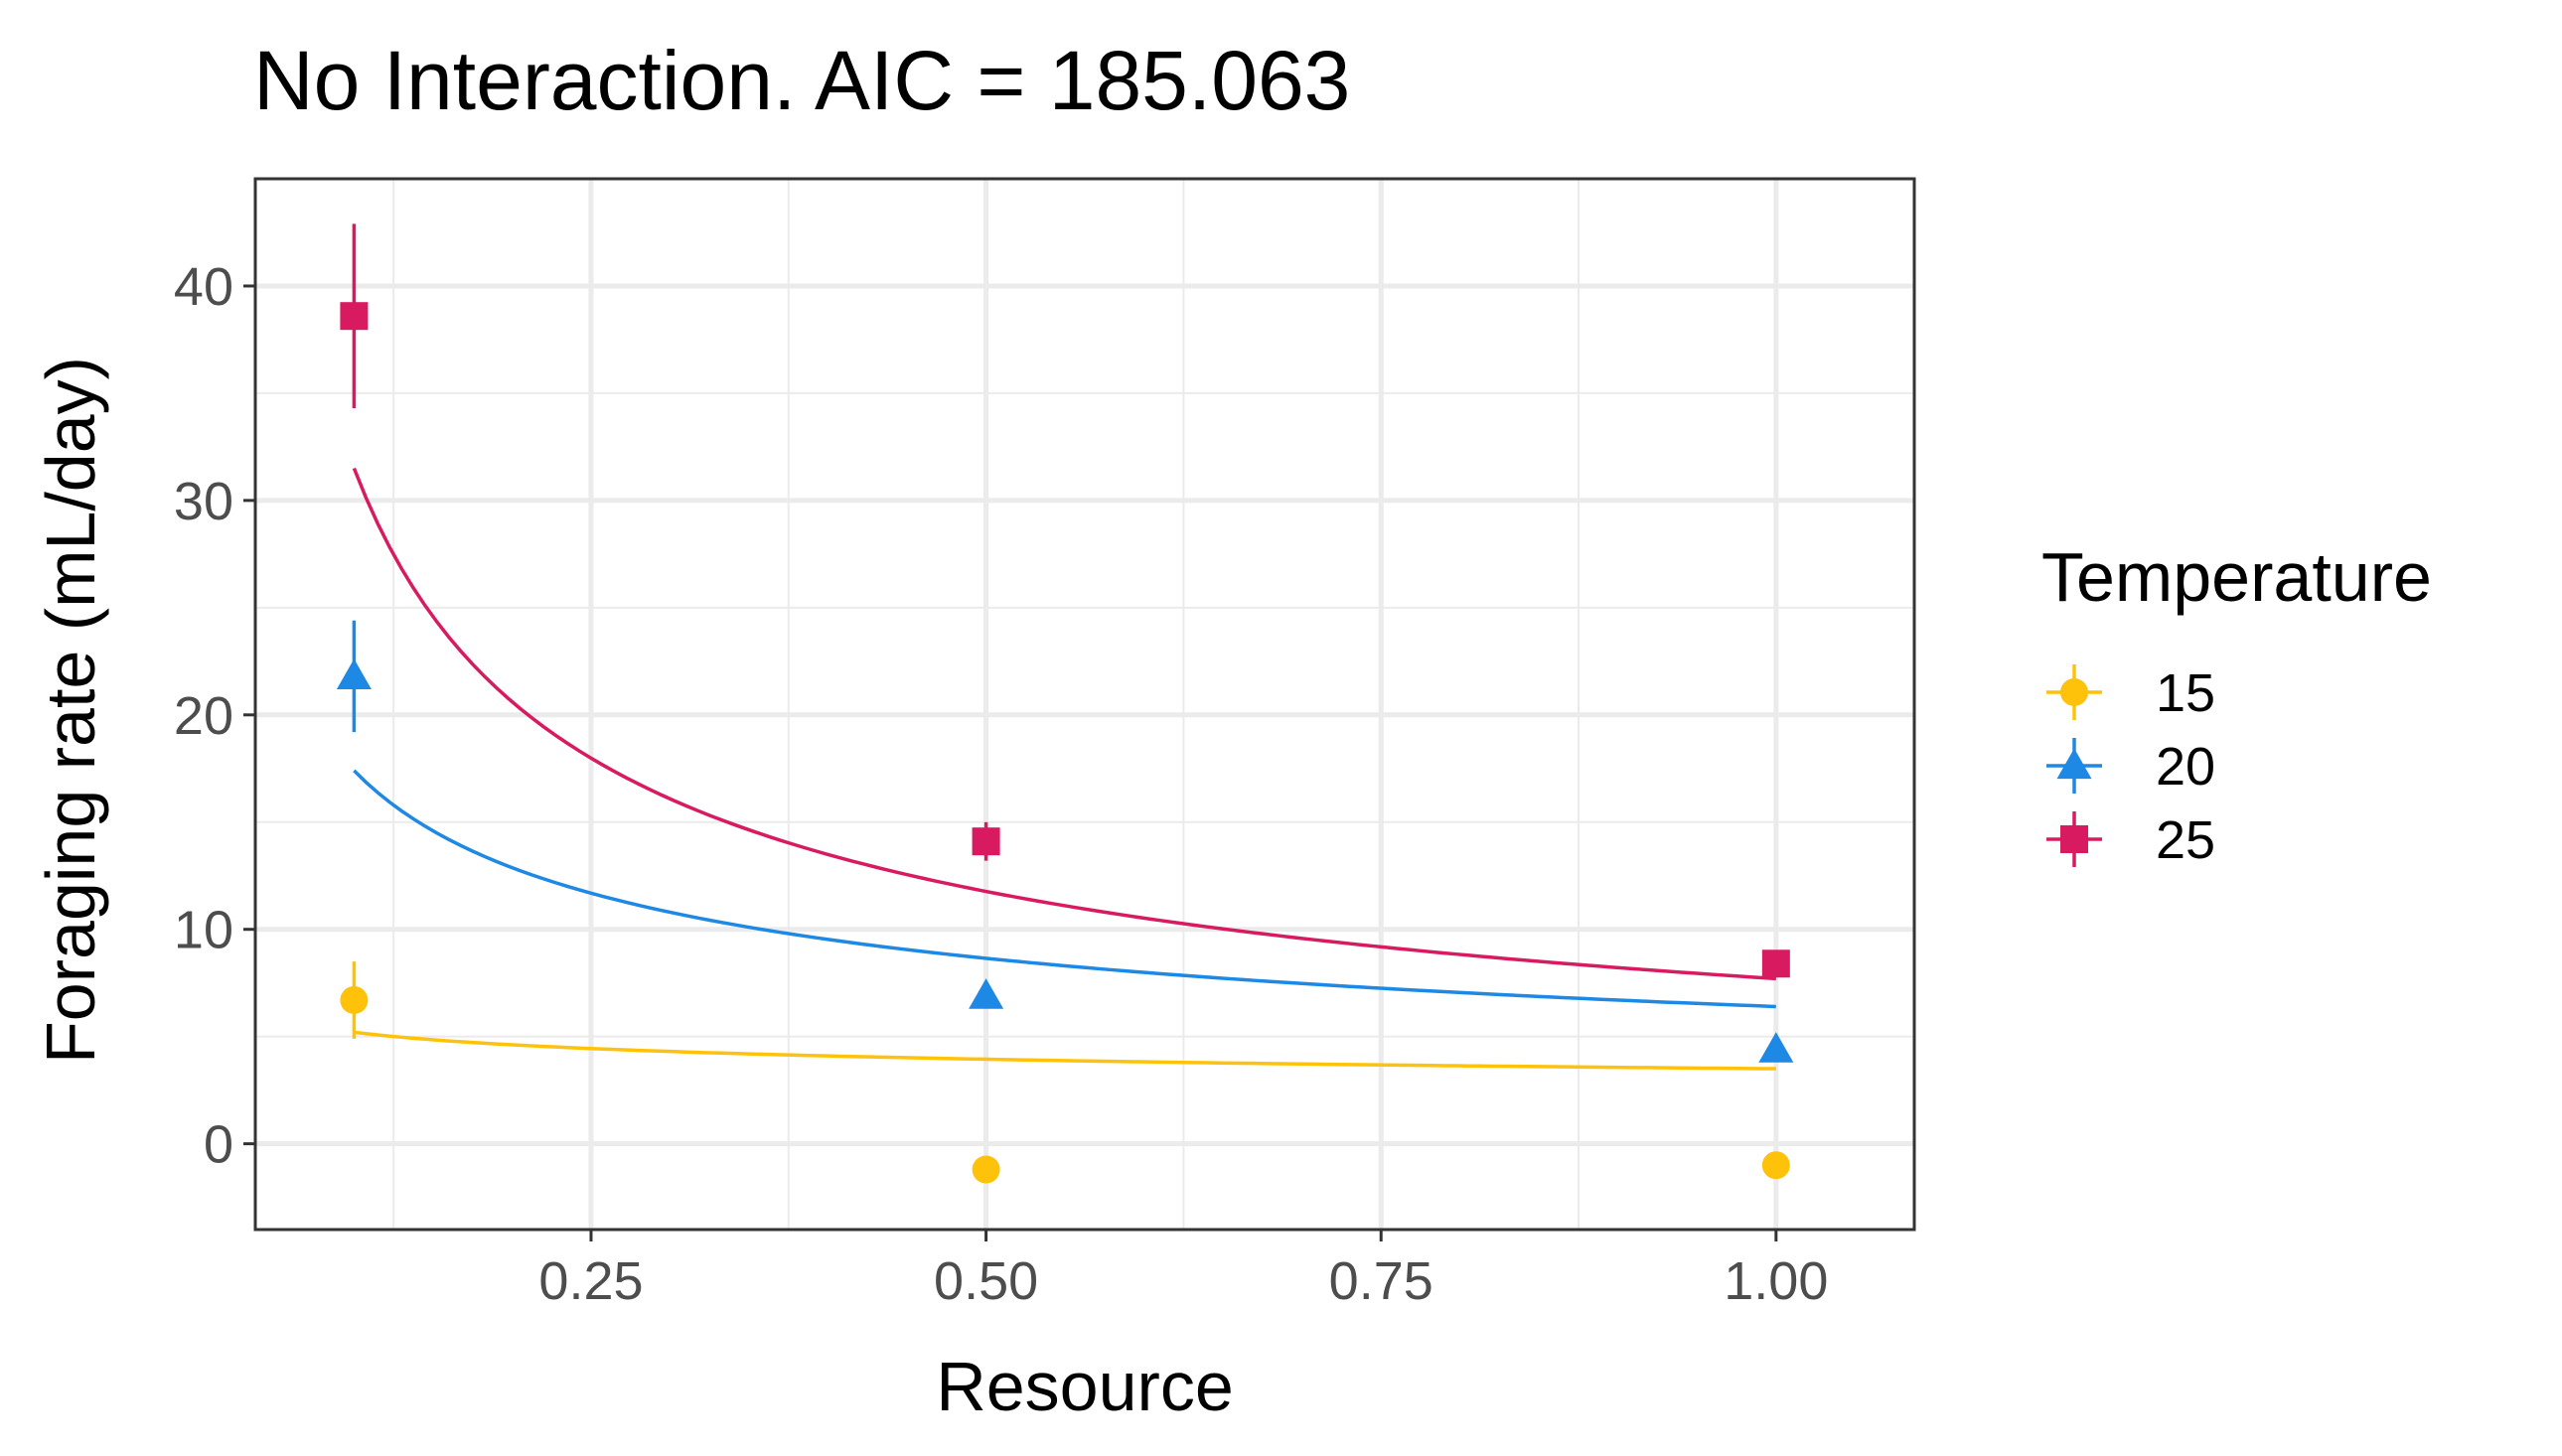 The image size is (2562, 1456). I want to click on x-tick-label: 1.00, so click(1776, 1281).